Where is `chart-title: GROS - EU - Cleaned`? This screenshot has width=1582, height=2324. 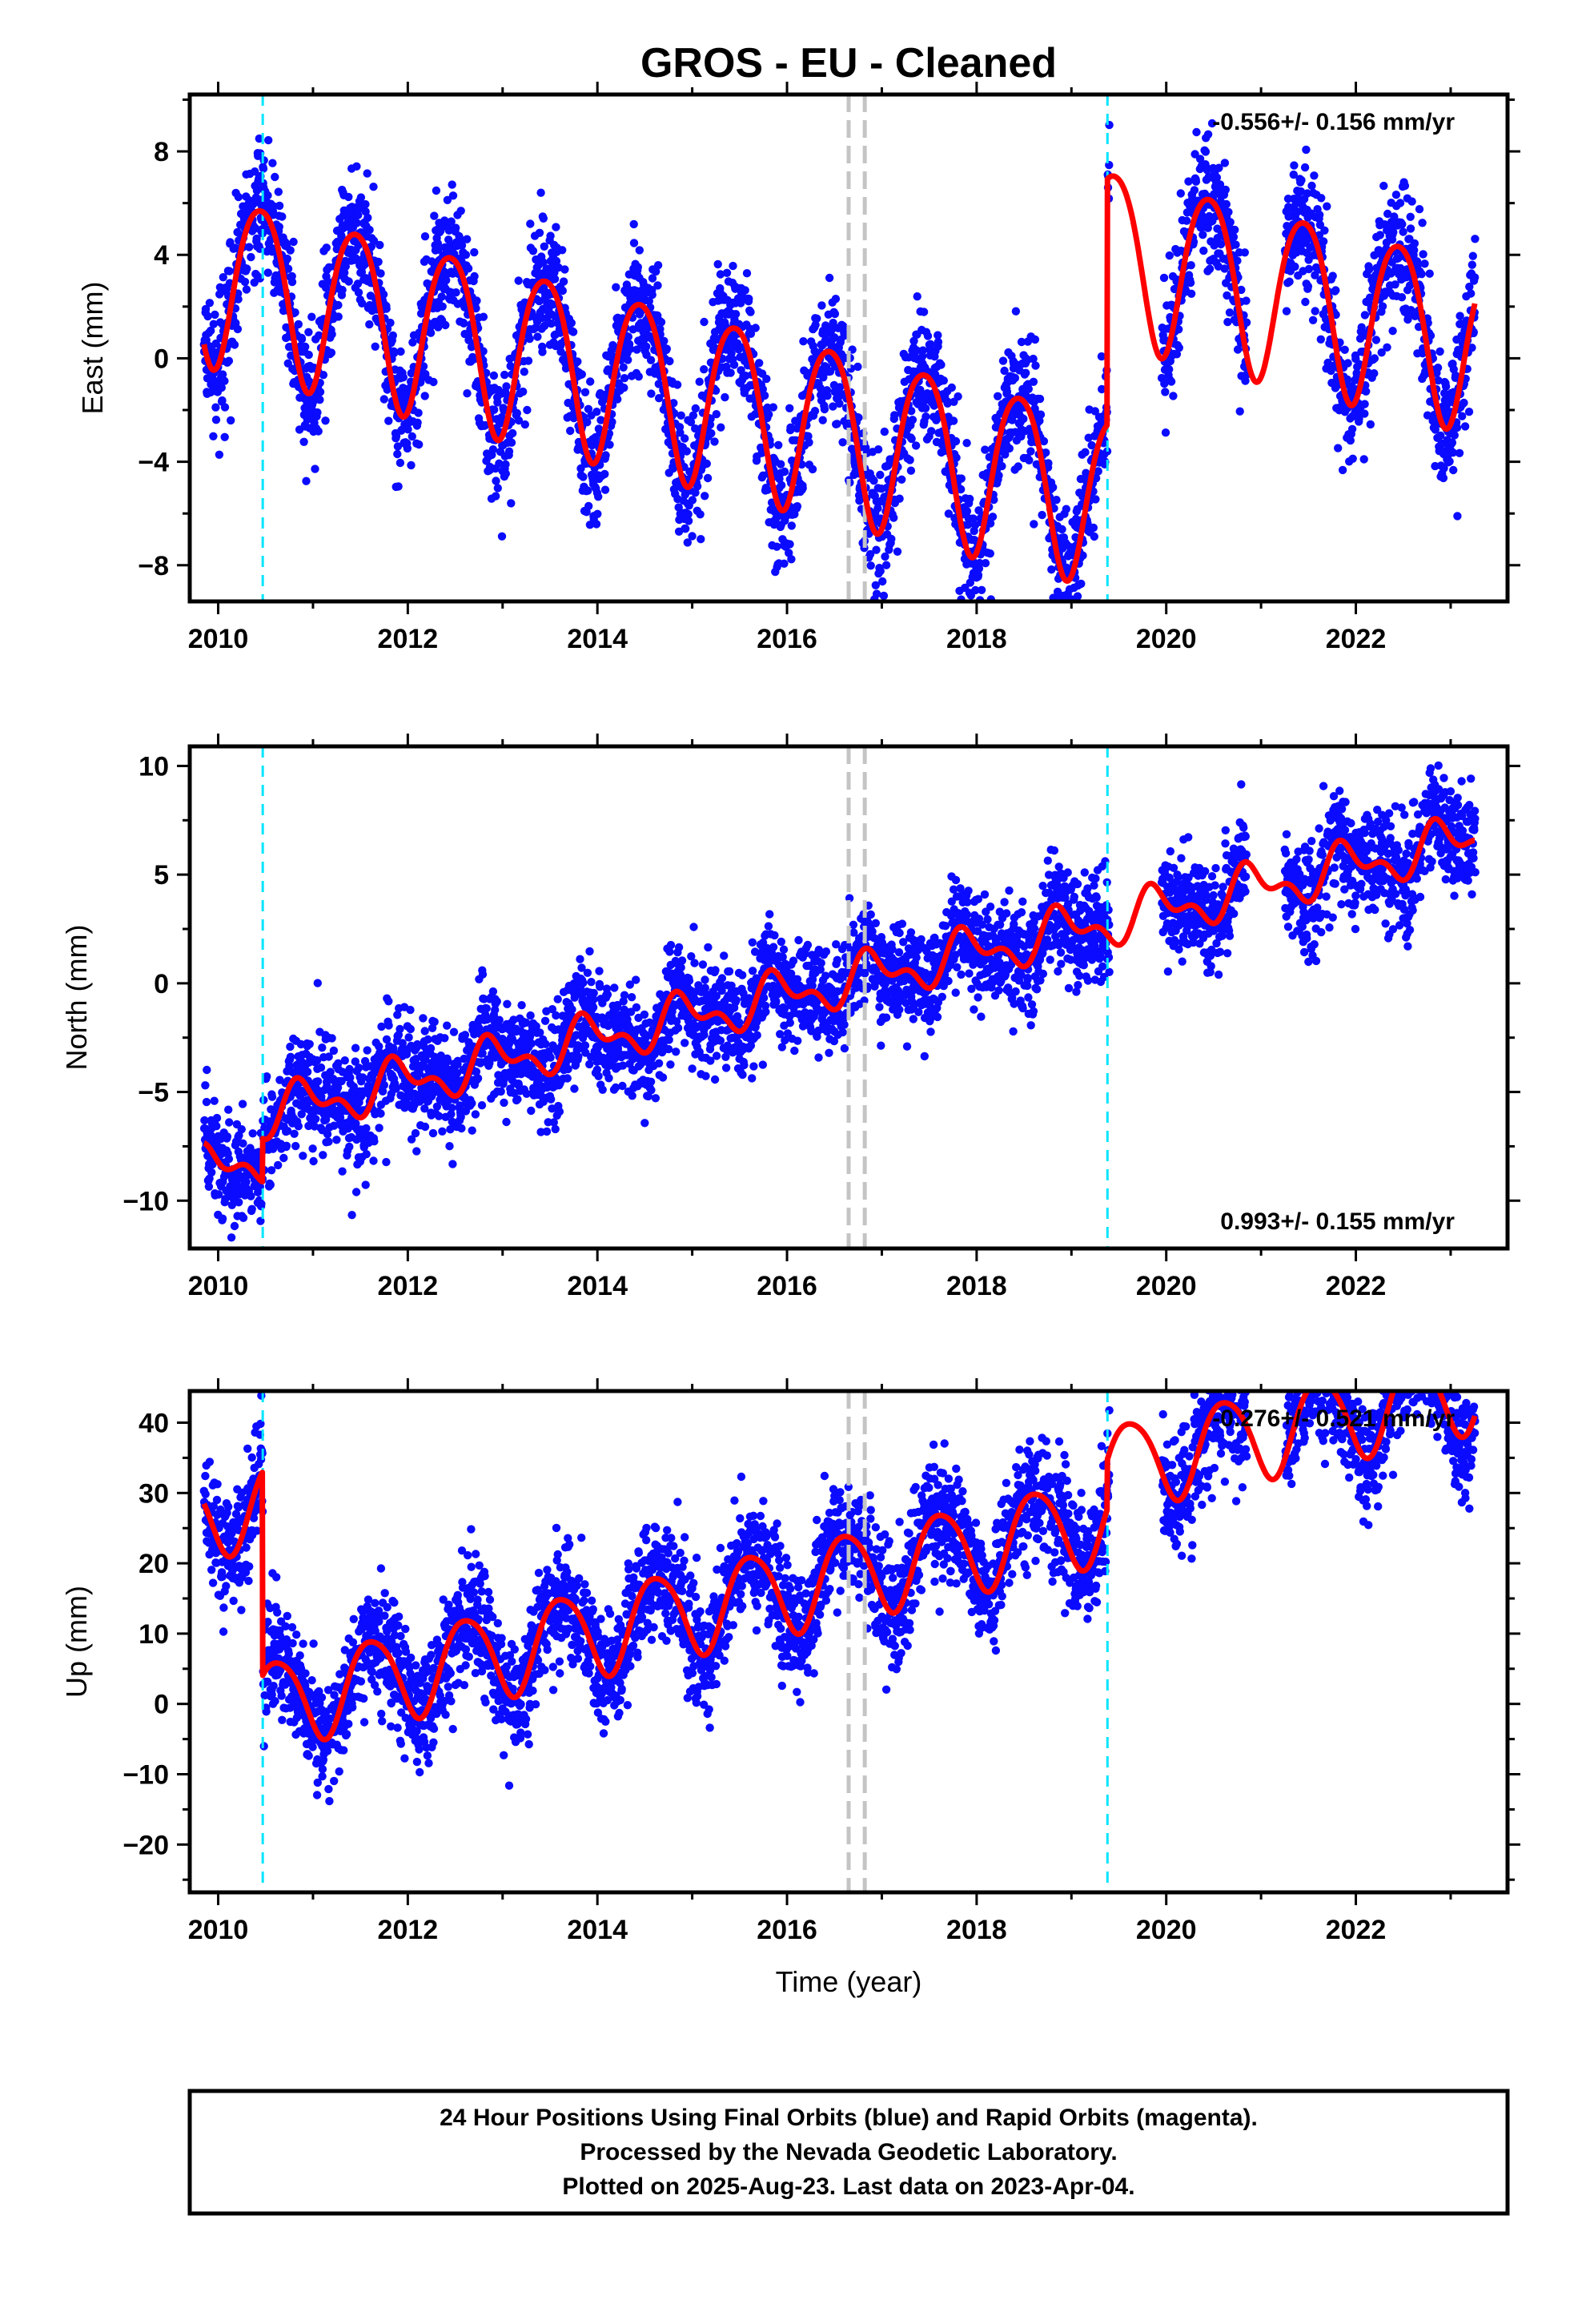
chart-title: GROS - EU - Cleaned is located at coordinates (848, 63).